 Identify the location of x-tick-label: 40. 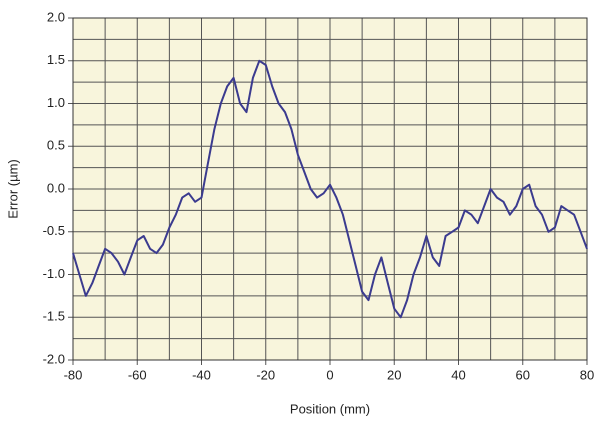
(458, 374).